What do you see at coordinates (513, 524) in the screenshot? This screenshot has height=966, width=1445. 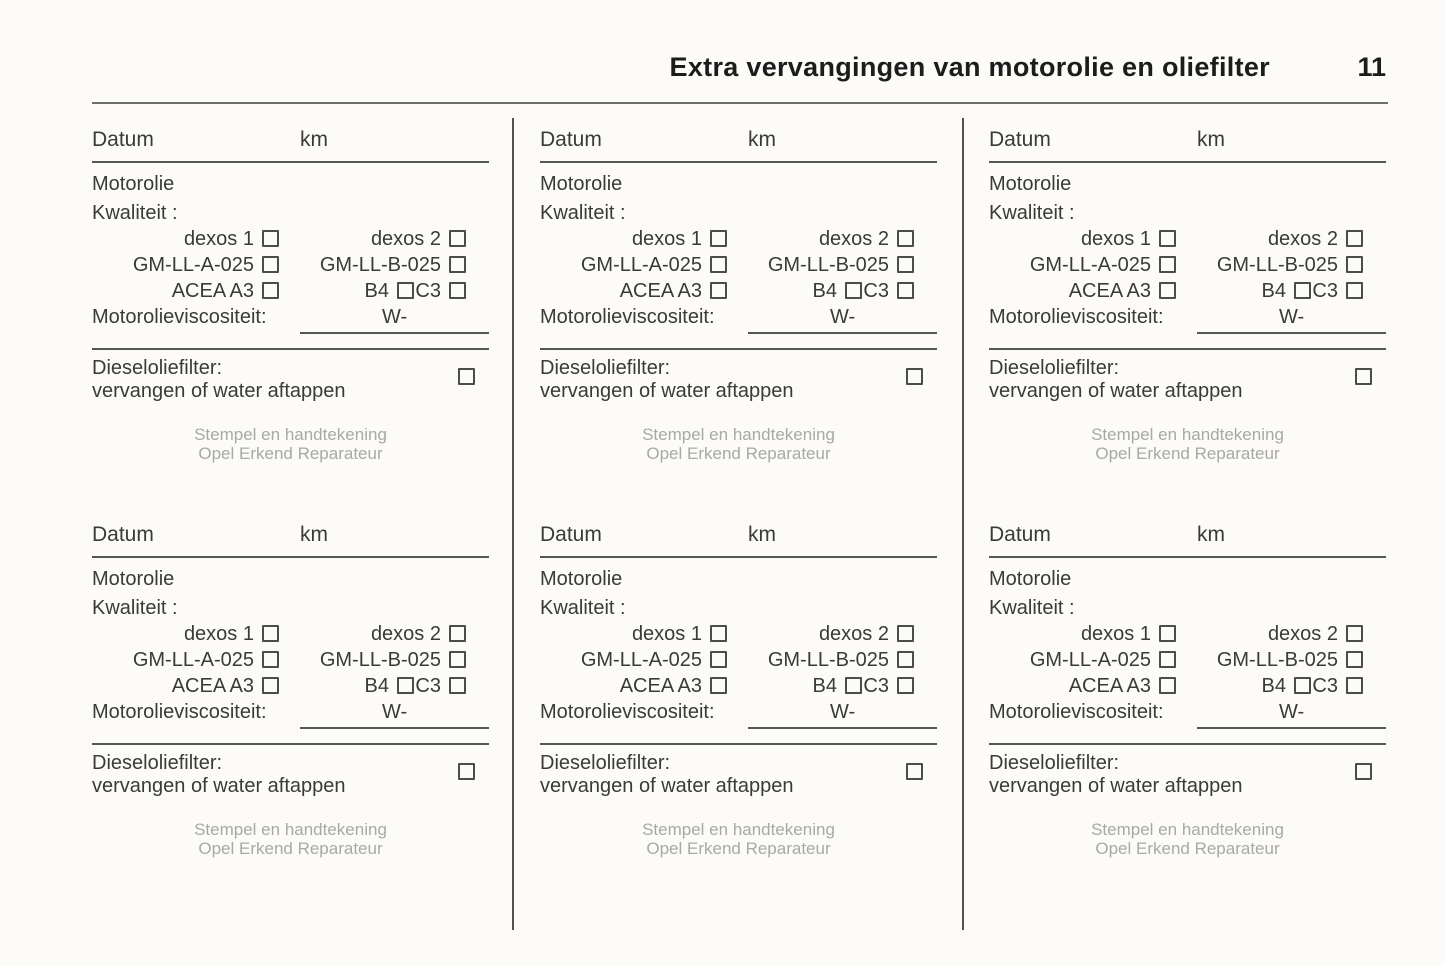 I see `column-divider` at bounding box center [513, 524].